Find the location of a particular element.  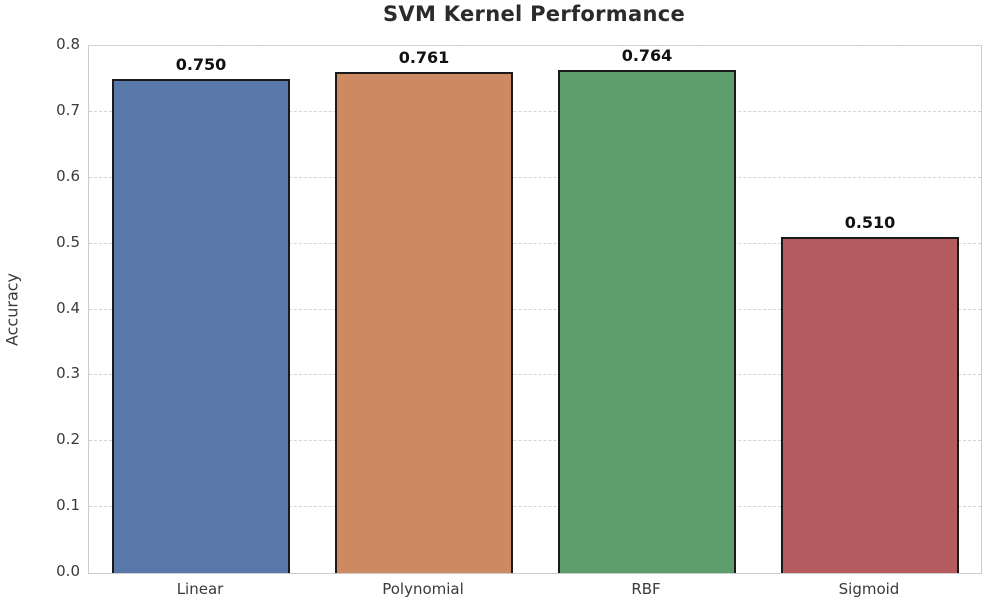

ytick-label: 0.5 is located at coordinates (68, 241).